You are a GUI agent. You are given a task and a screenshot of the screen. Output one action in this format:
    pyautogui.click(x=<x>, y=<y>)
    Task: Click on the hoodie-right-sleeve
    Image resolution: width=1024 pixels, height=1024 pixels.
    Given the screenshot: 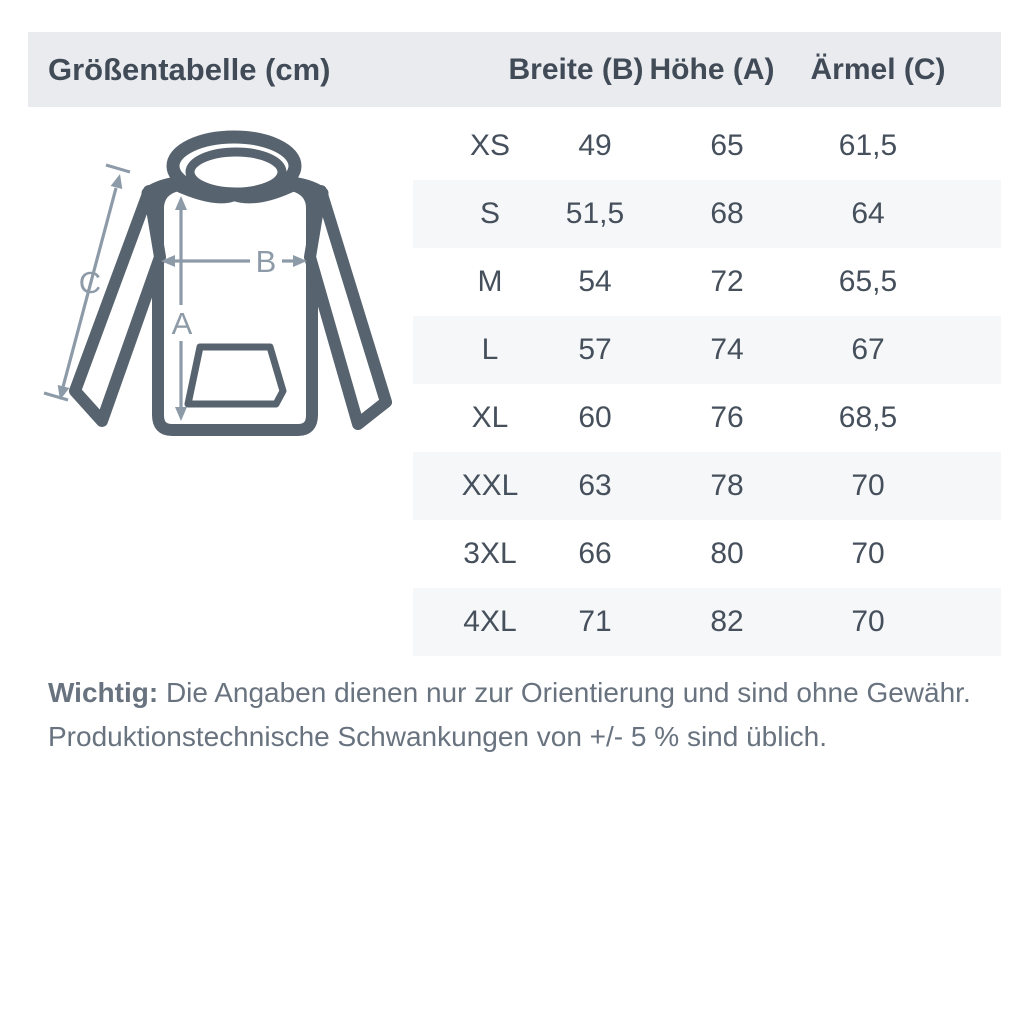 What is the action you would take?
    pyautogui.click(x=348, y=307)
    